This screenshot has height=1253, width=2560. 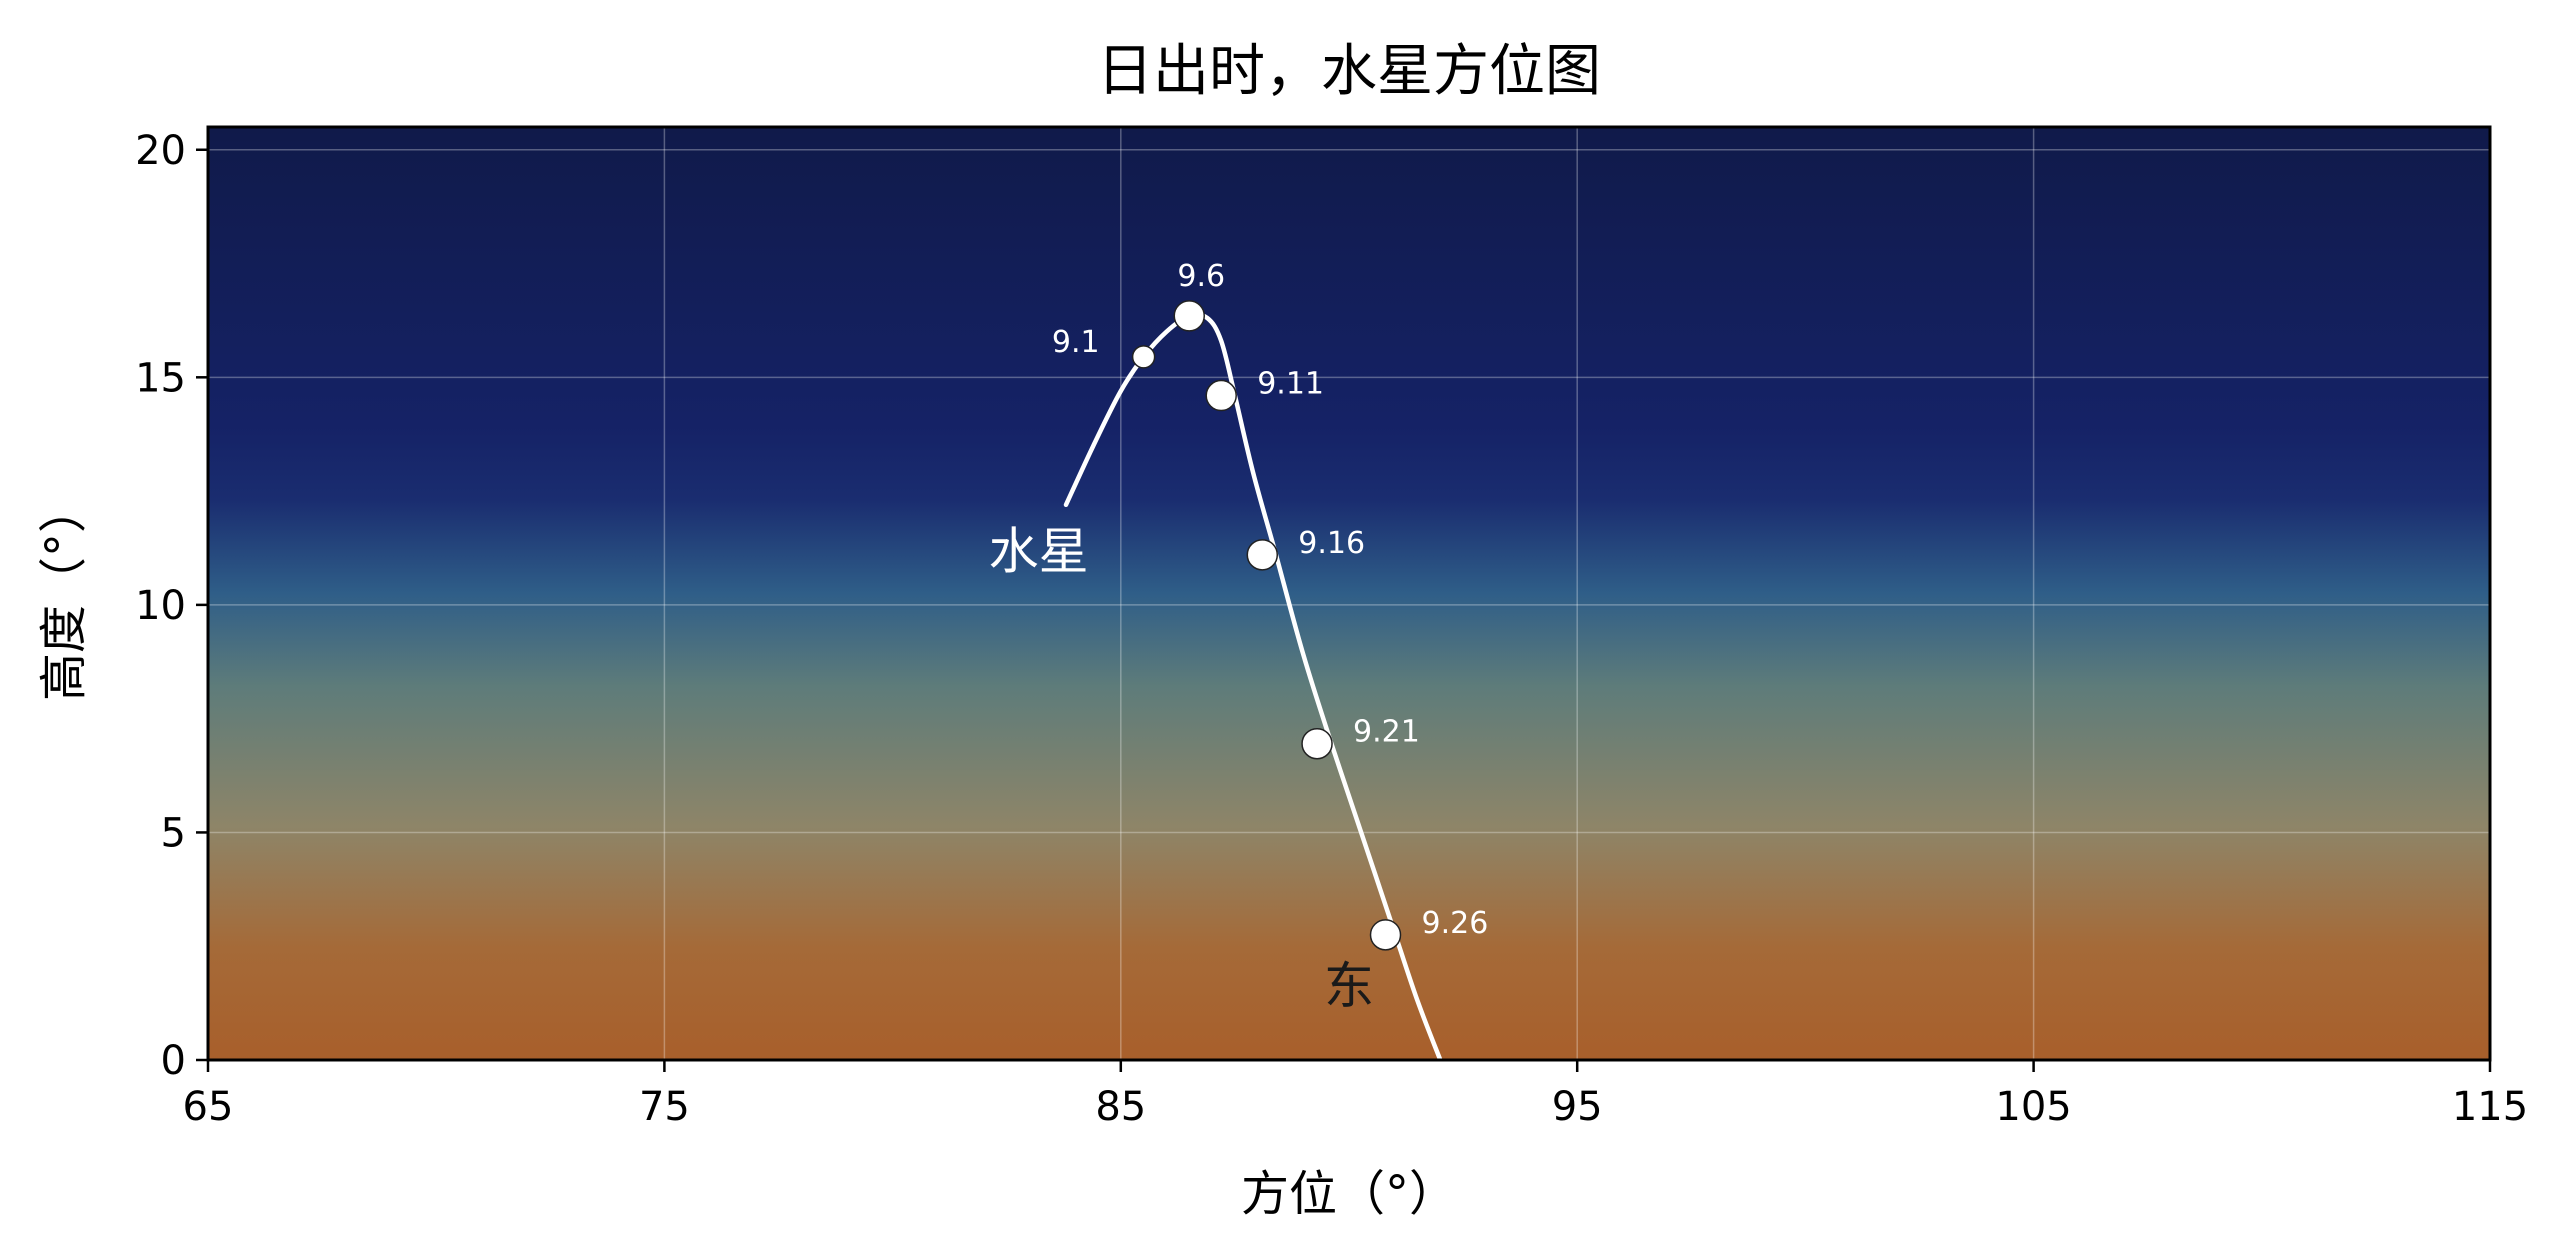 What do you see at coordinates (160, 378) in the screenshot?
I see `y-tick-label: 15` at bounding box center [160, 378].